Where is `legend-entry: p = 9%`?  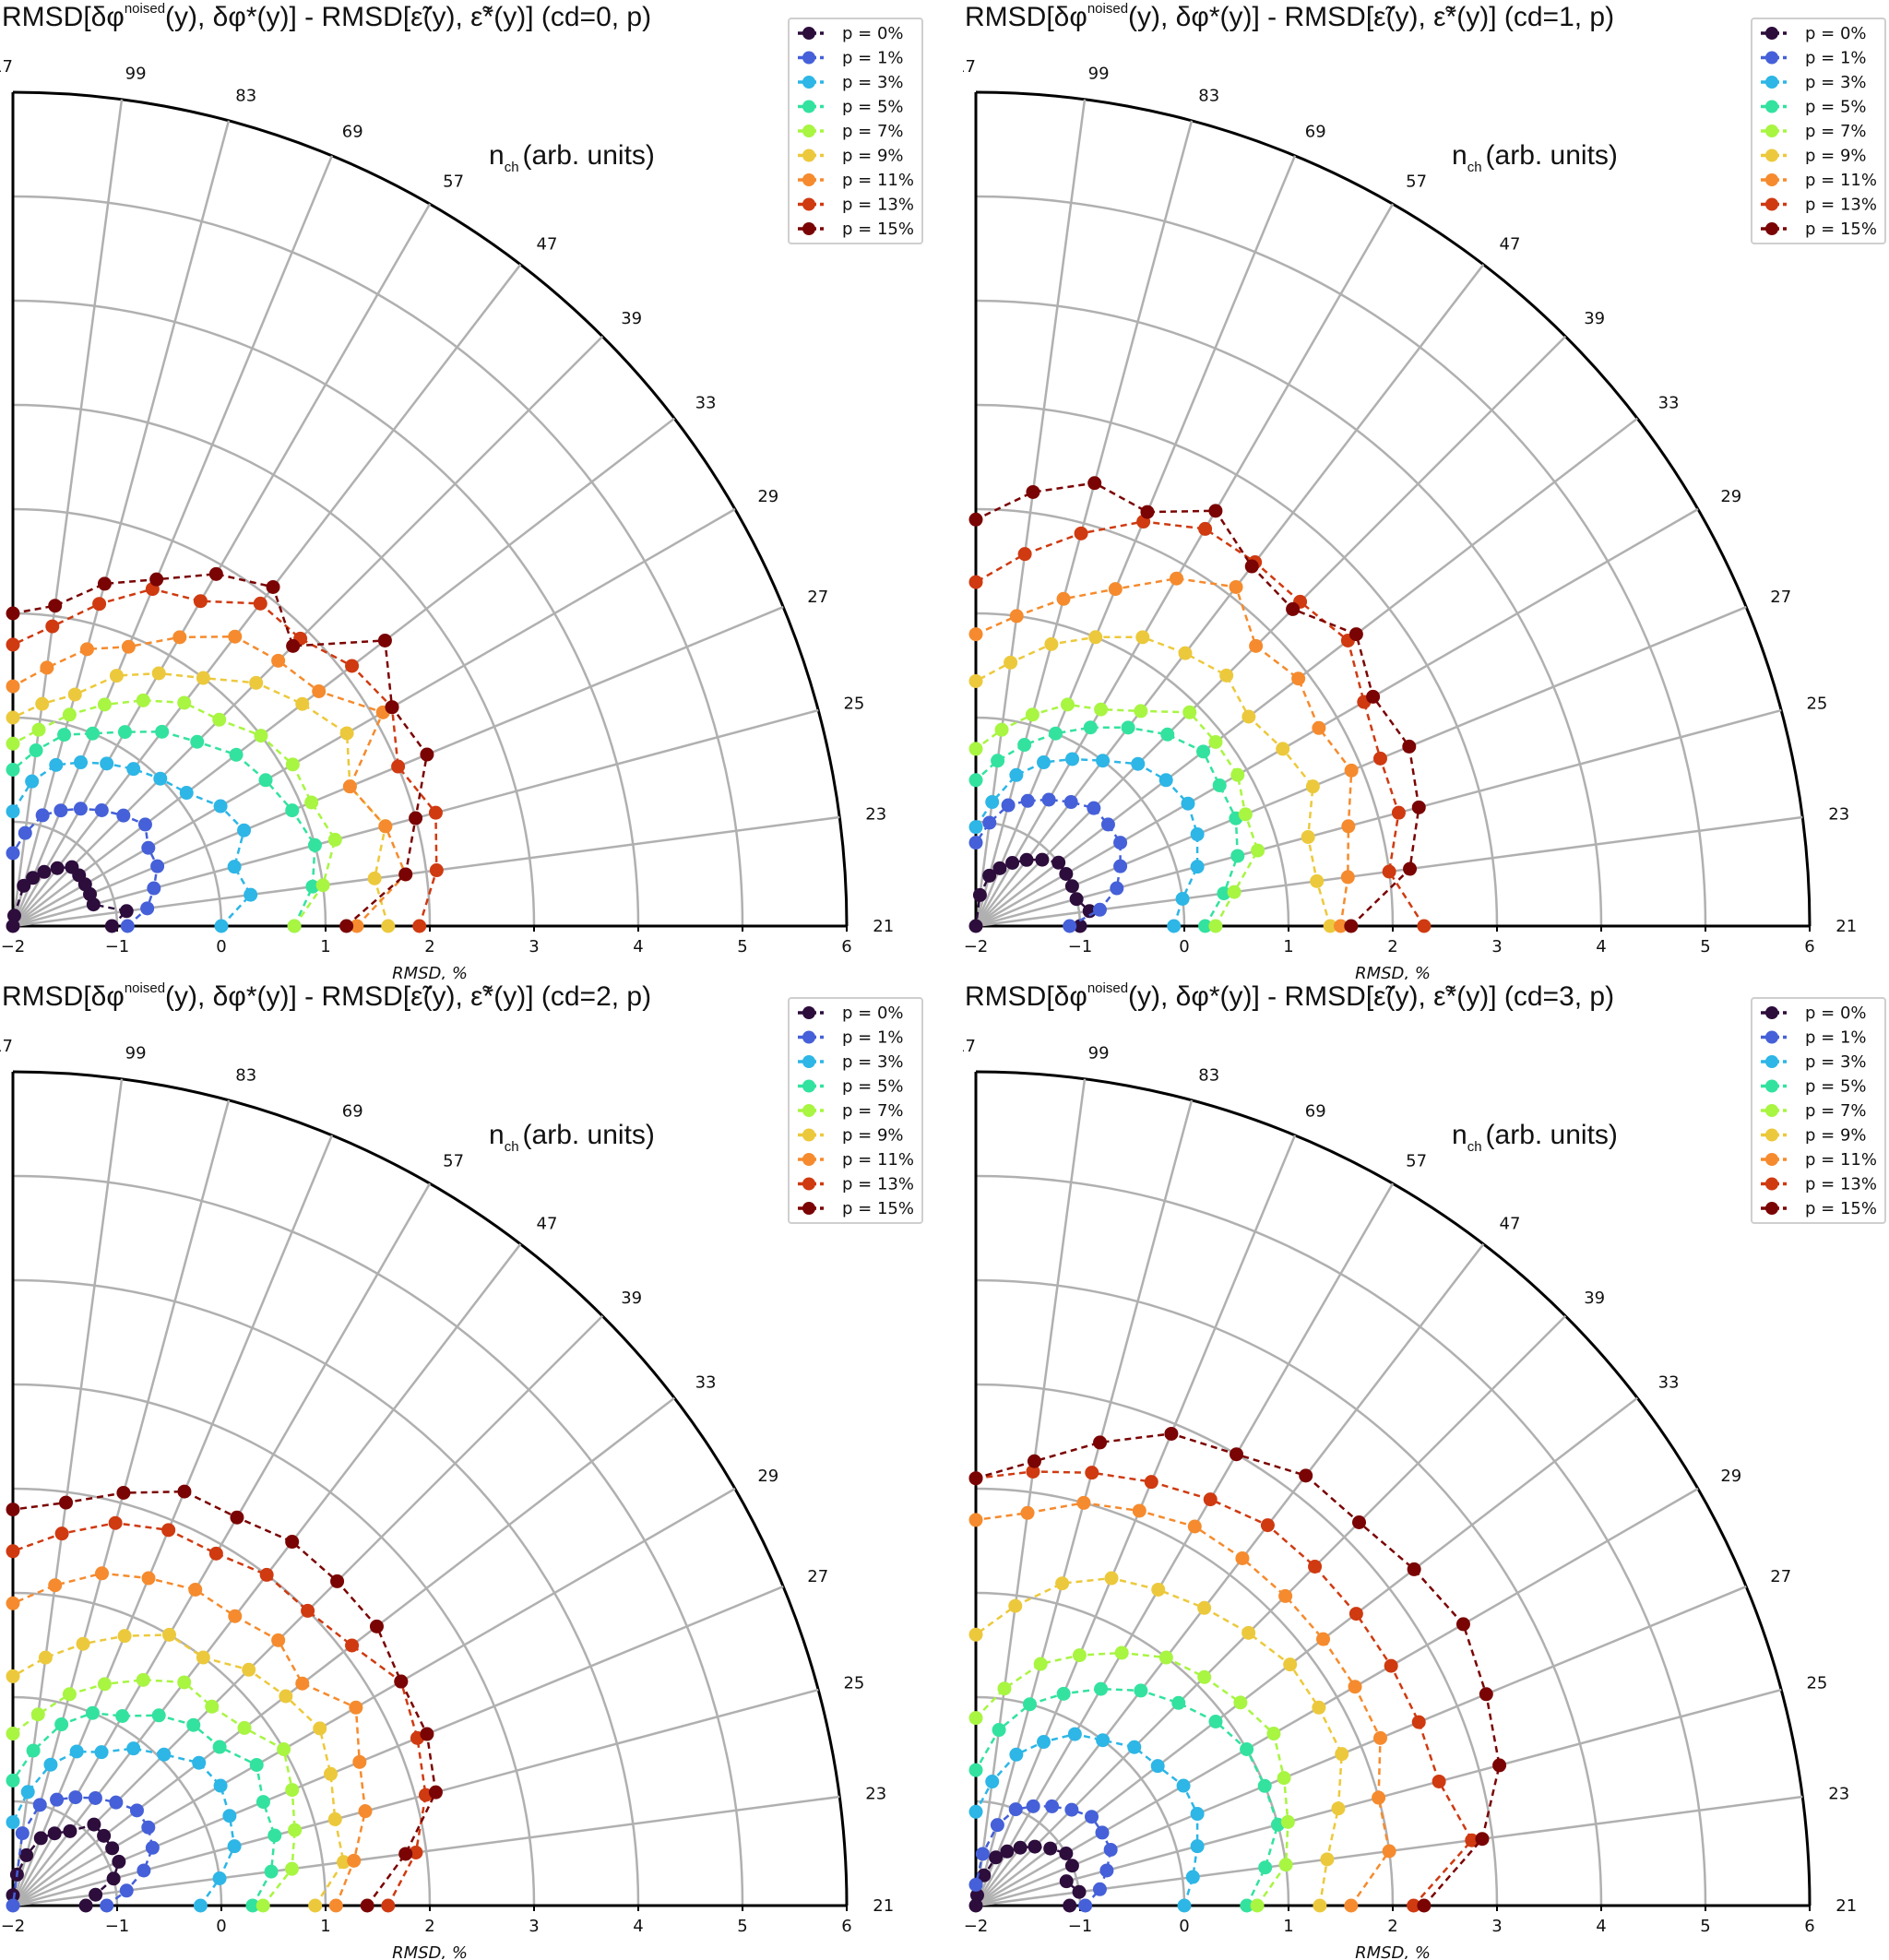
legend-entry: p = 9% is located at coordinates (851, 156).